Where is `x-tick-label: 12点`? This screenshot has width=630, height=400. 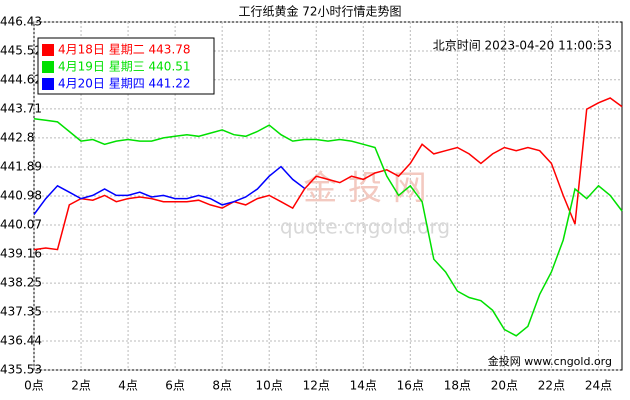 x-tick-label: 12点 is located at coordinates (316, 386).